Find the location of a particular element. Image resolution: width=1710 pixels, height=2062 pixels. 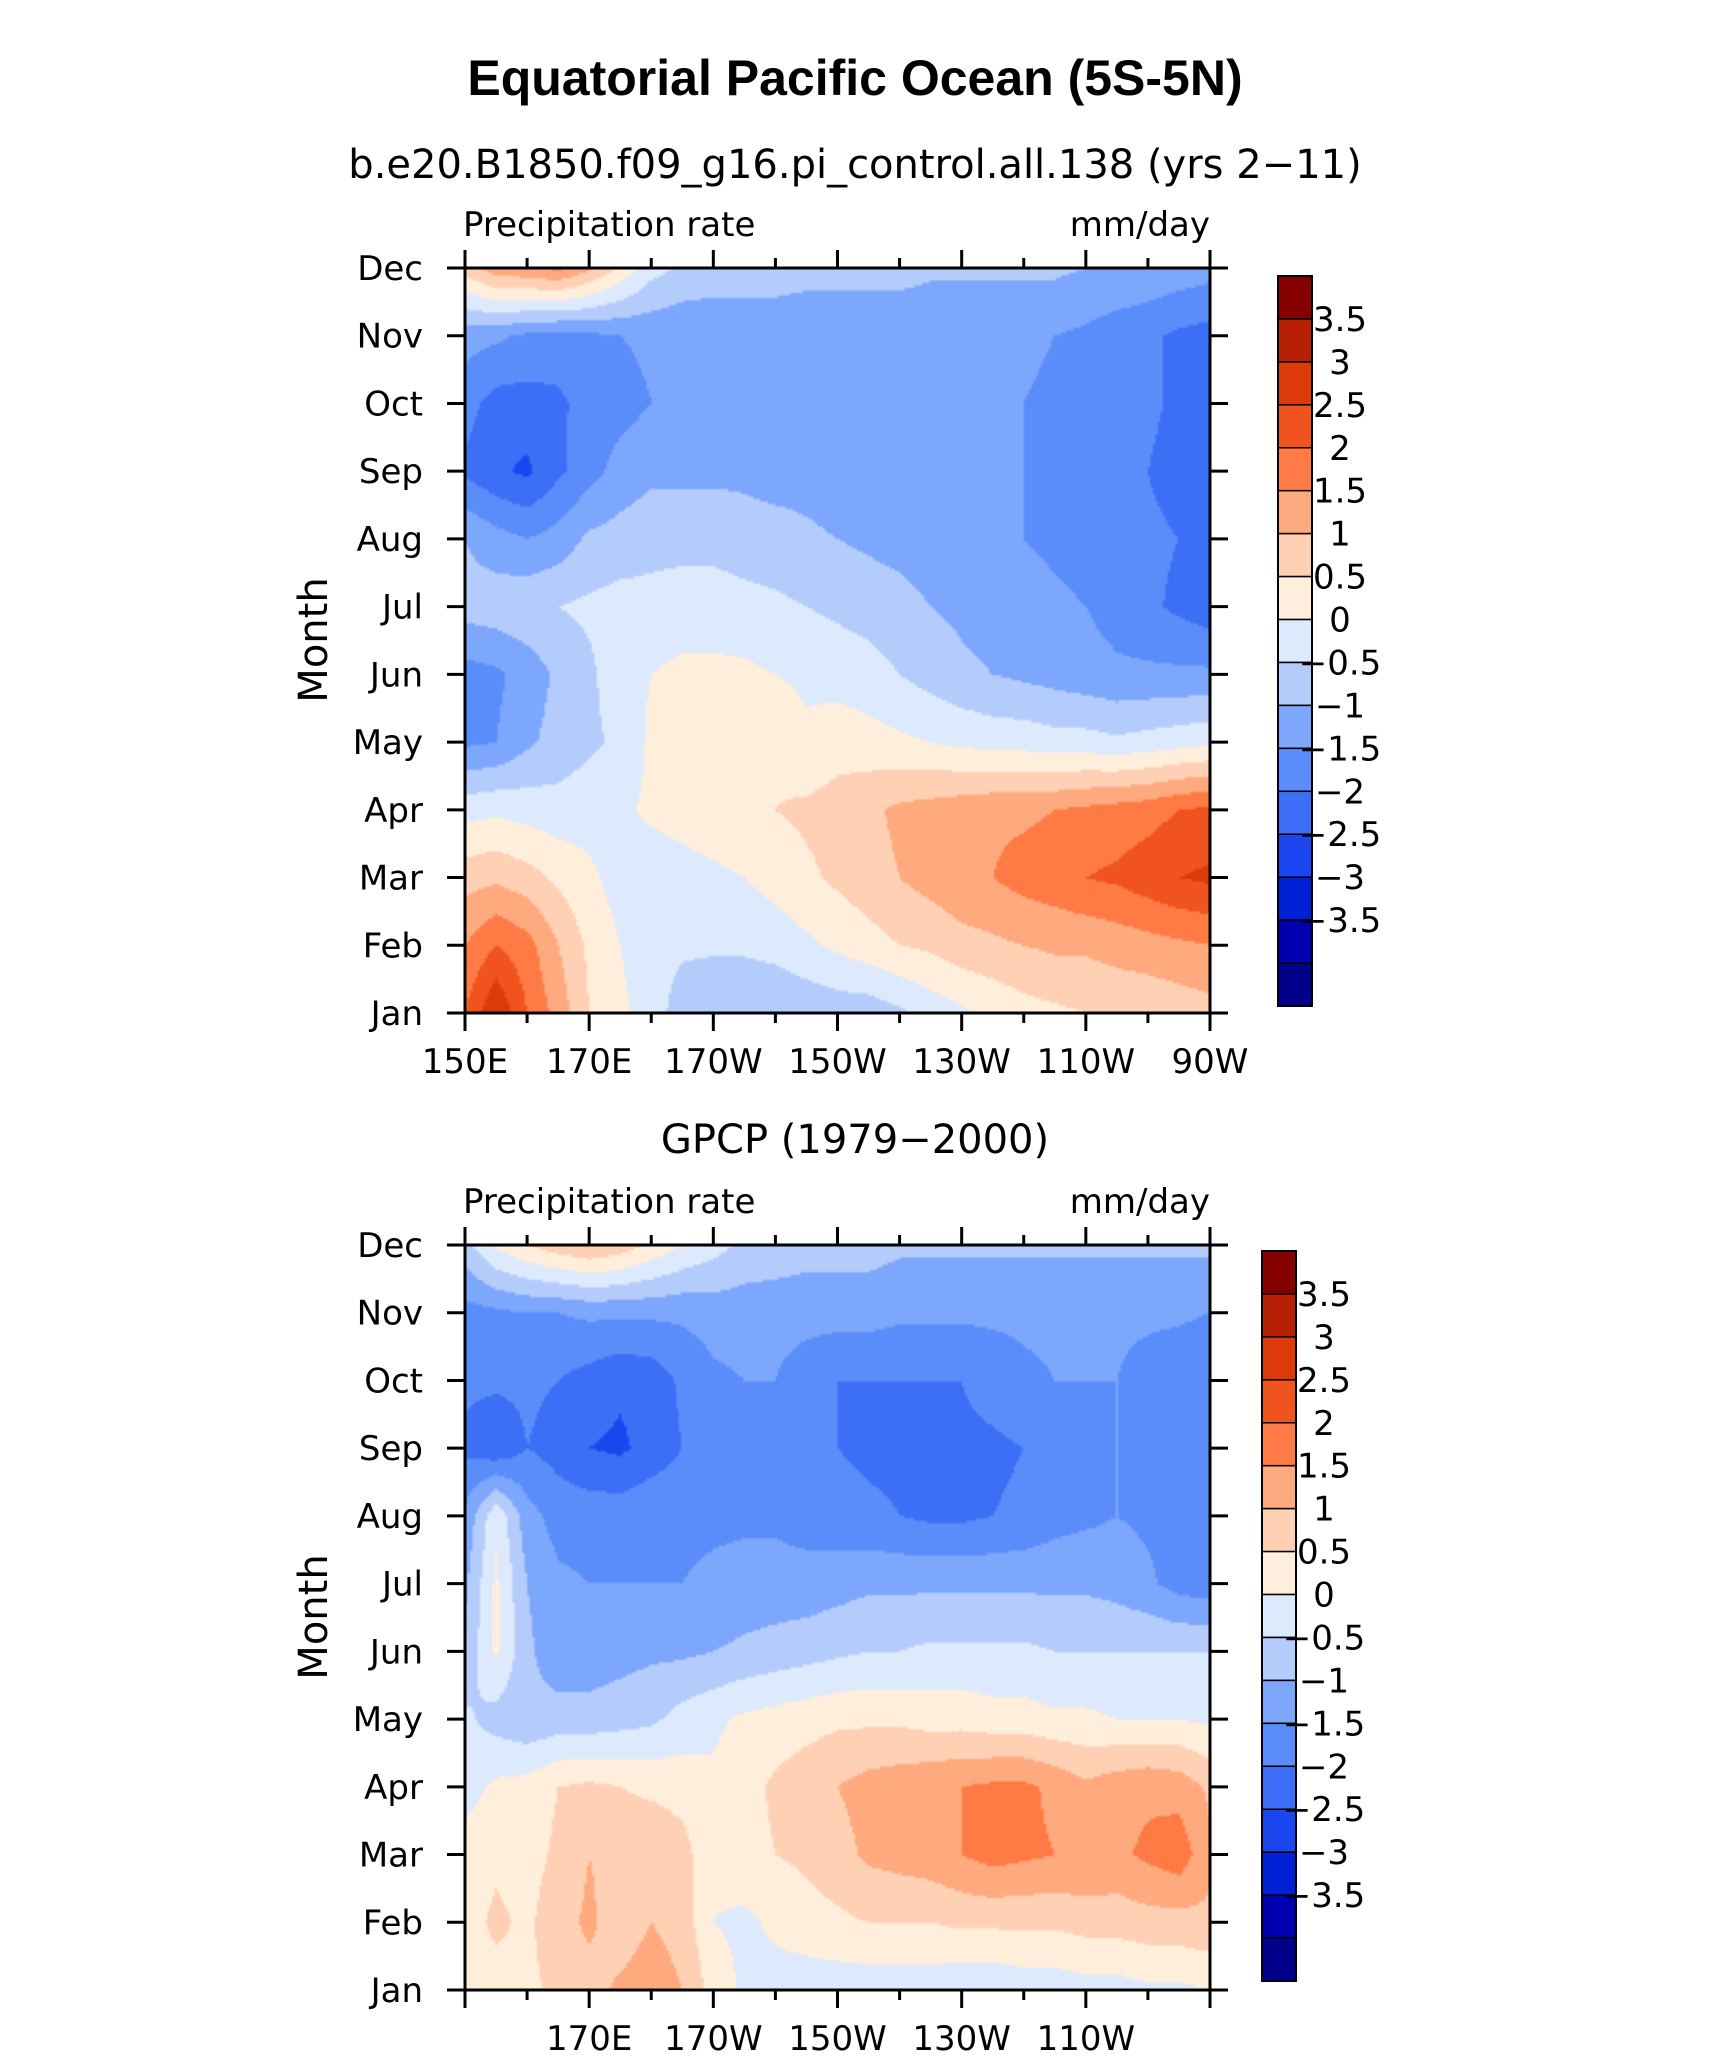

panel-obs-right-label: mm/day is located at coordinates (1140, 1202).